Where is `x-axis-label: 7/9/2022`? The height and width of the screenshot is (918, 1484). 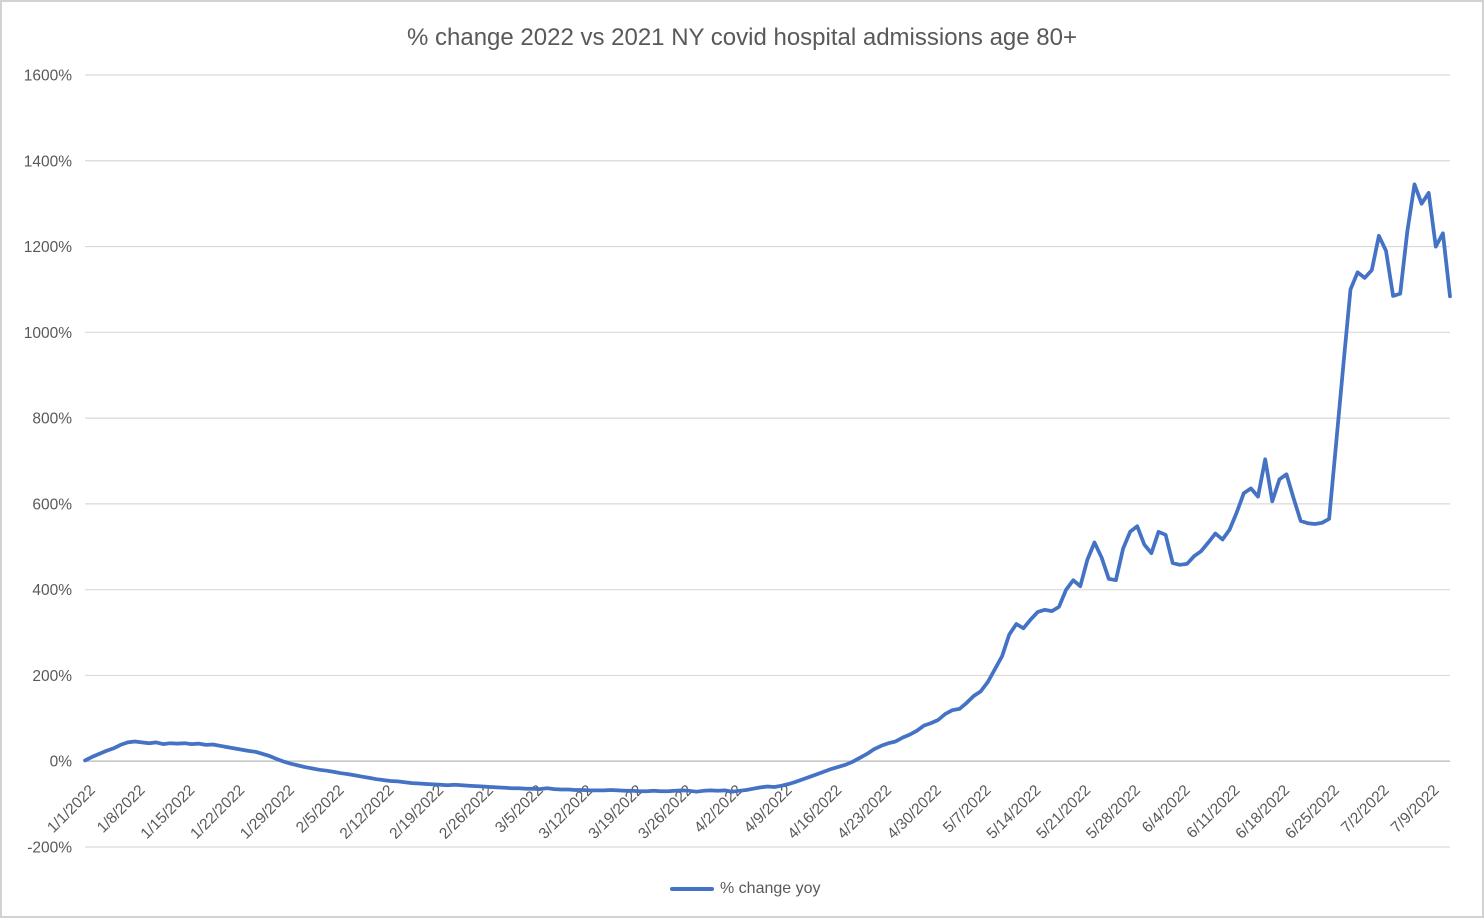 x-axis-label: 7/9/2022 is located at coordinates (1415, 809).